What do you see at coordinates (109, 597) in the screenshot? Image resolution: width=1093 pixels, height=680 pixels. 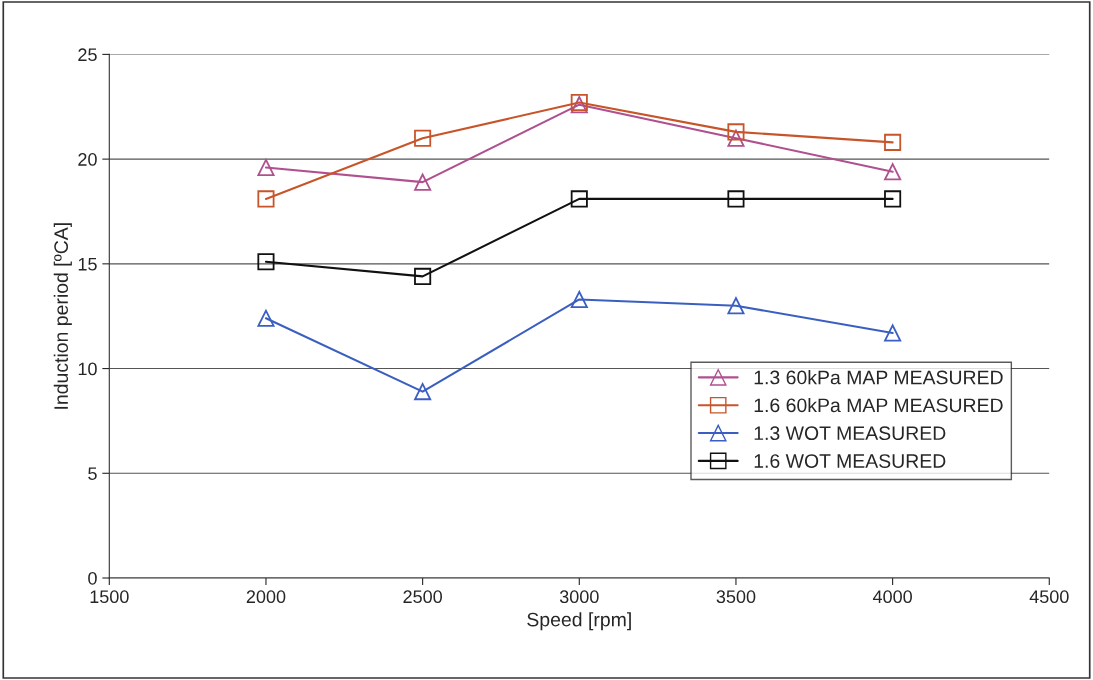 I see `x-tick-label: 1500` at bounding box center [109, 597].